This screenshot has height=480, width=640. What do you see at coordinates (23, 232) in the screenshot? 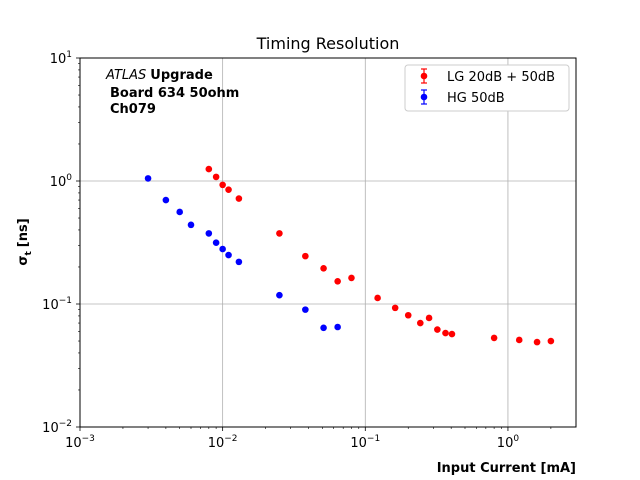
I see `y-axis-unit: [ns]` at bounding box center [23, 232].